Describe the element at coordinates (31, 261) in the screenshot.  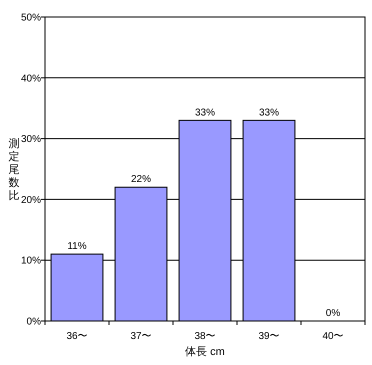
I see `y-tick-label: 10%` at that location.